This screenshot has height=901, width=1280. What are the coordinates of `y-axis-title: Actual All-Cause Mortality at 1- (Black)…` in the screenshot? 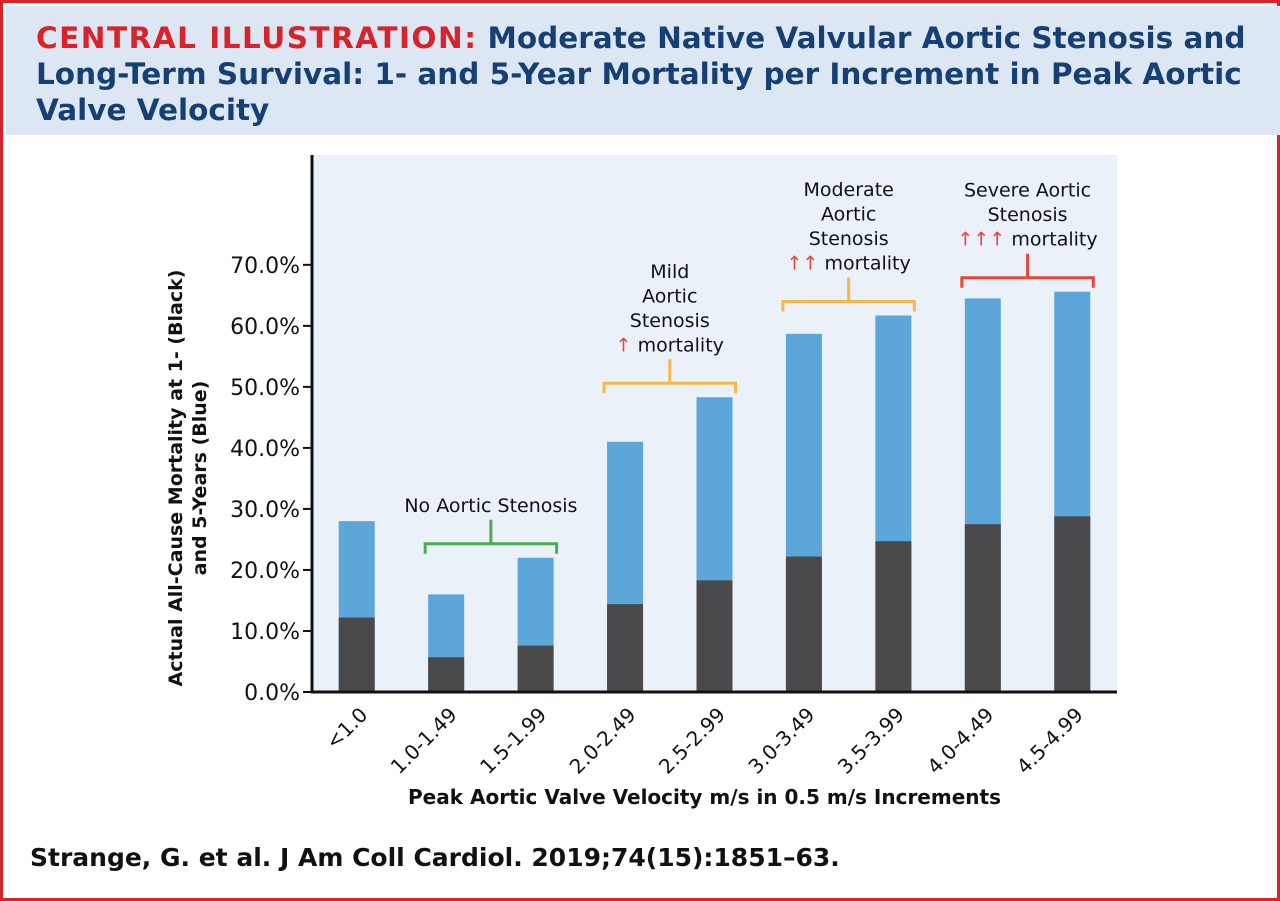 It's located at (188, 478).